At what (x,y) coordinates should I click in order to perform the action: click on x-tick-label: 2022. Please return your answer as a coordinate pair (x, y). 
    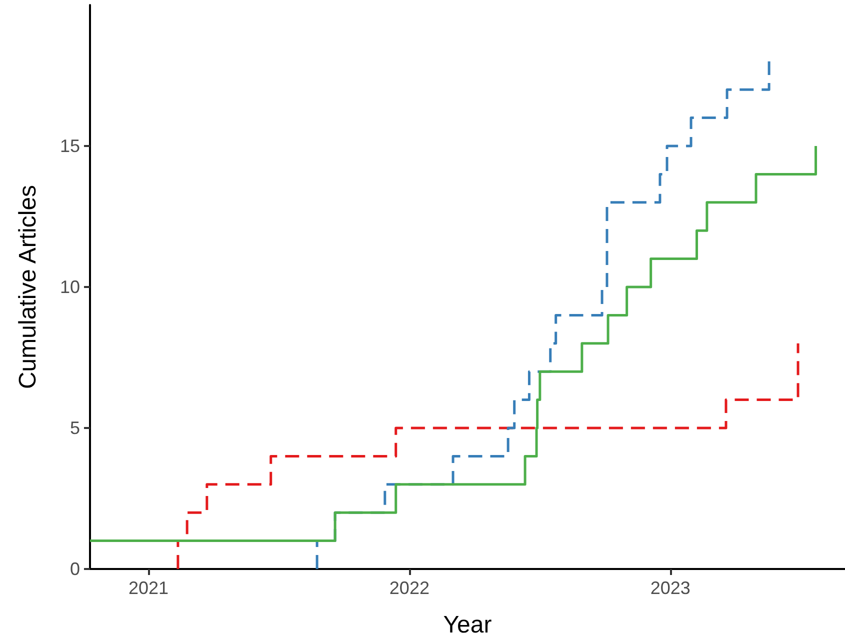
    Looking at the image, I should click on (409, 588).